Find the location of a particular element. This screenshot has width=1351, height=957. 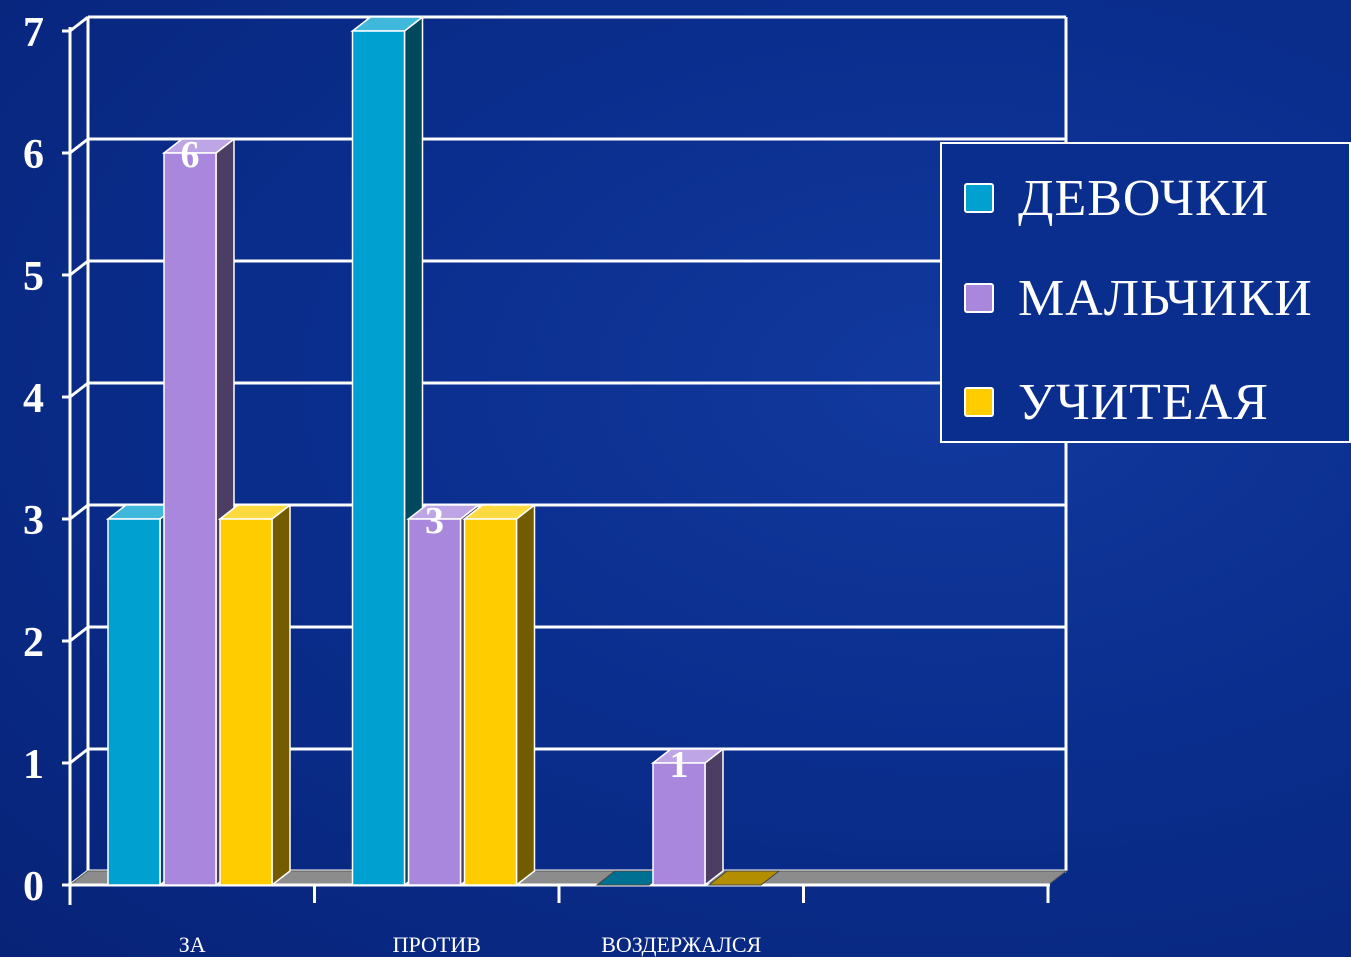

y-tick-label: 3 is located at coordinates (33, 521).